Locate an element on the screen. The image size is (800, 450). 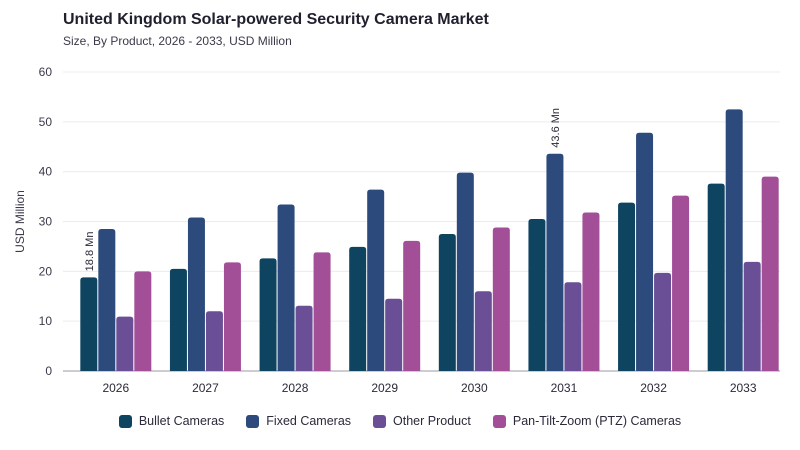
y-tick-label: 40 is located at coordinates (46, 172).